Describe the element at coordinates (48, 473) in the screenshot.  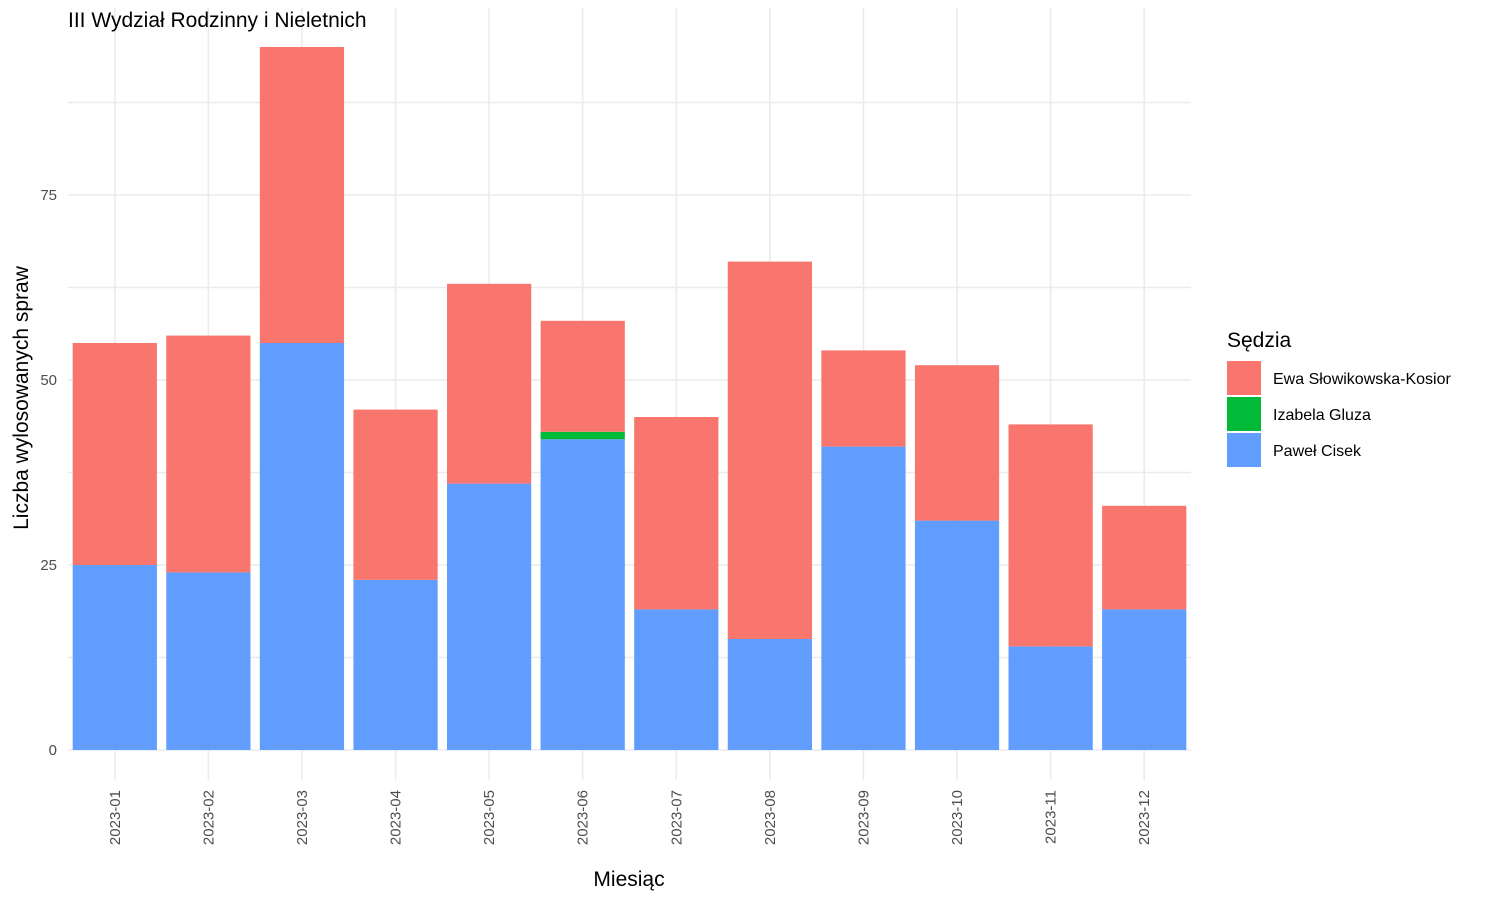
I see `y-axis-ticks: 0 25 50 75` at that location.